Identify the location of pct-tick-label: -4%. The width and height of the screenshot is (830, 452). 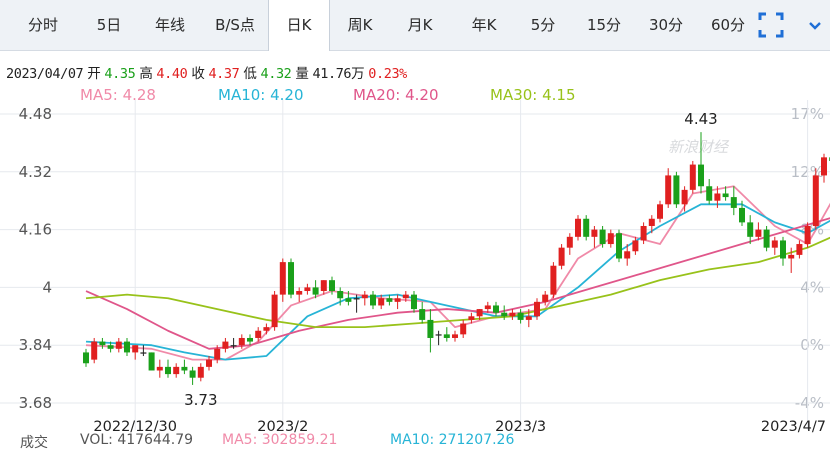
(809, 403).